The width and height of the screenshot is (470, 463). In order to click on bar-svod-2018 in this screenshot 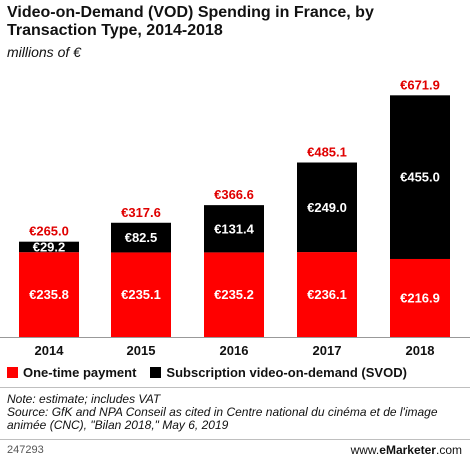, I will do `click(420, 177)`.